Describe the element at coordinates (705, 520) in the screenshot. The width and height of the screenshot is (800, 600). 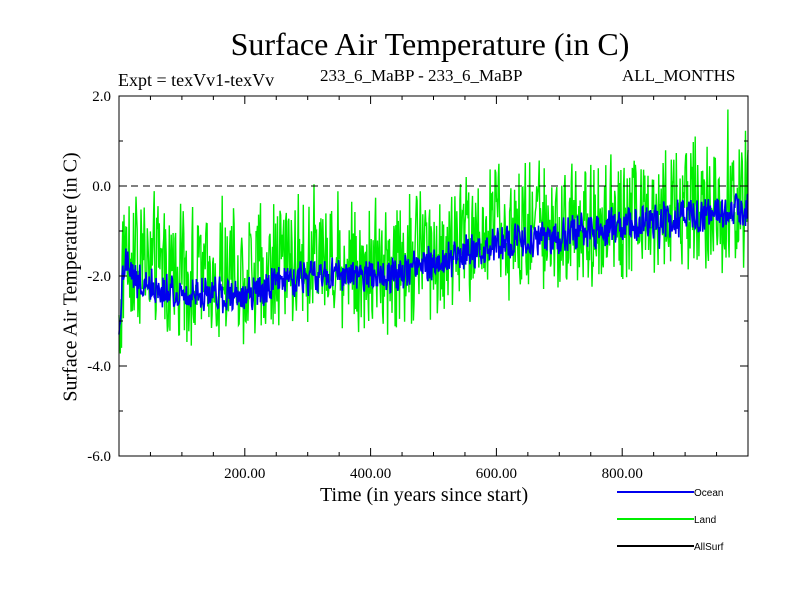
I see `legend-label-land: Land` at that location.